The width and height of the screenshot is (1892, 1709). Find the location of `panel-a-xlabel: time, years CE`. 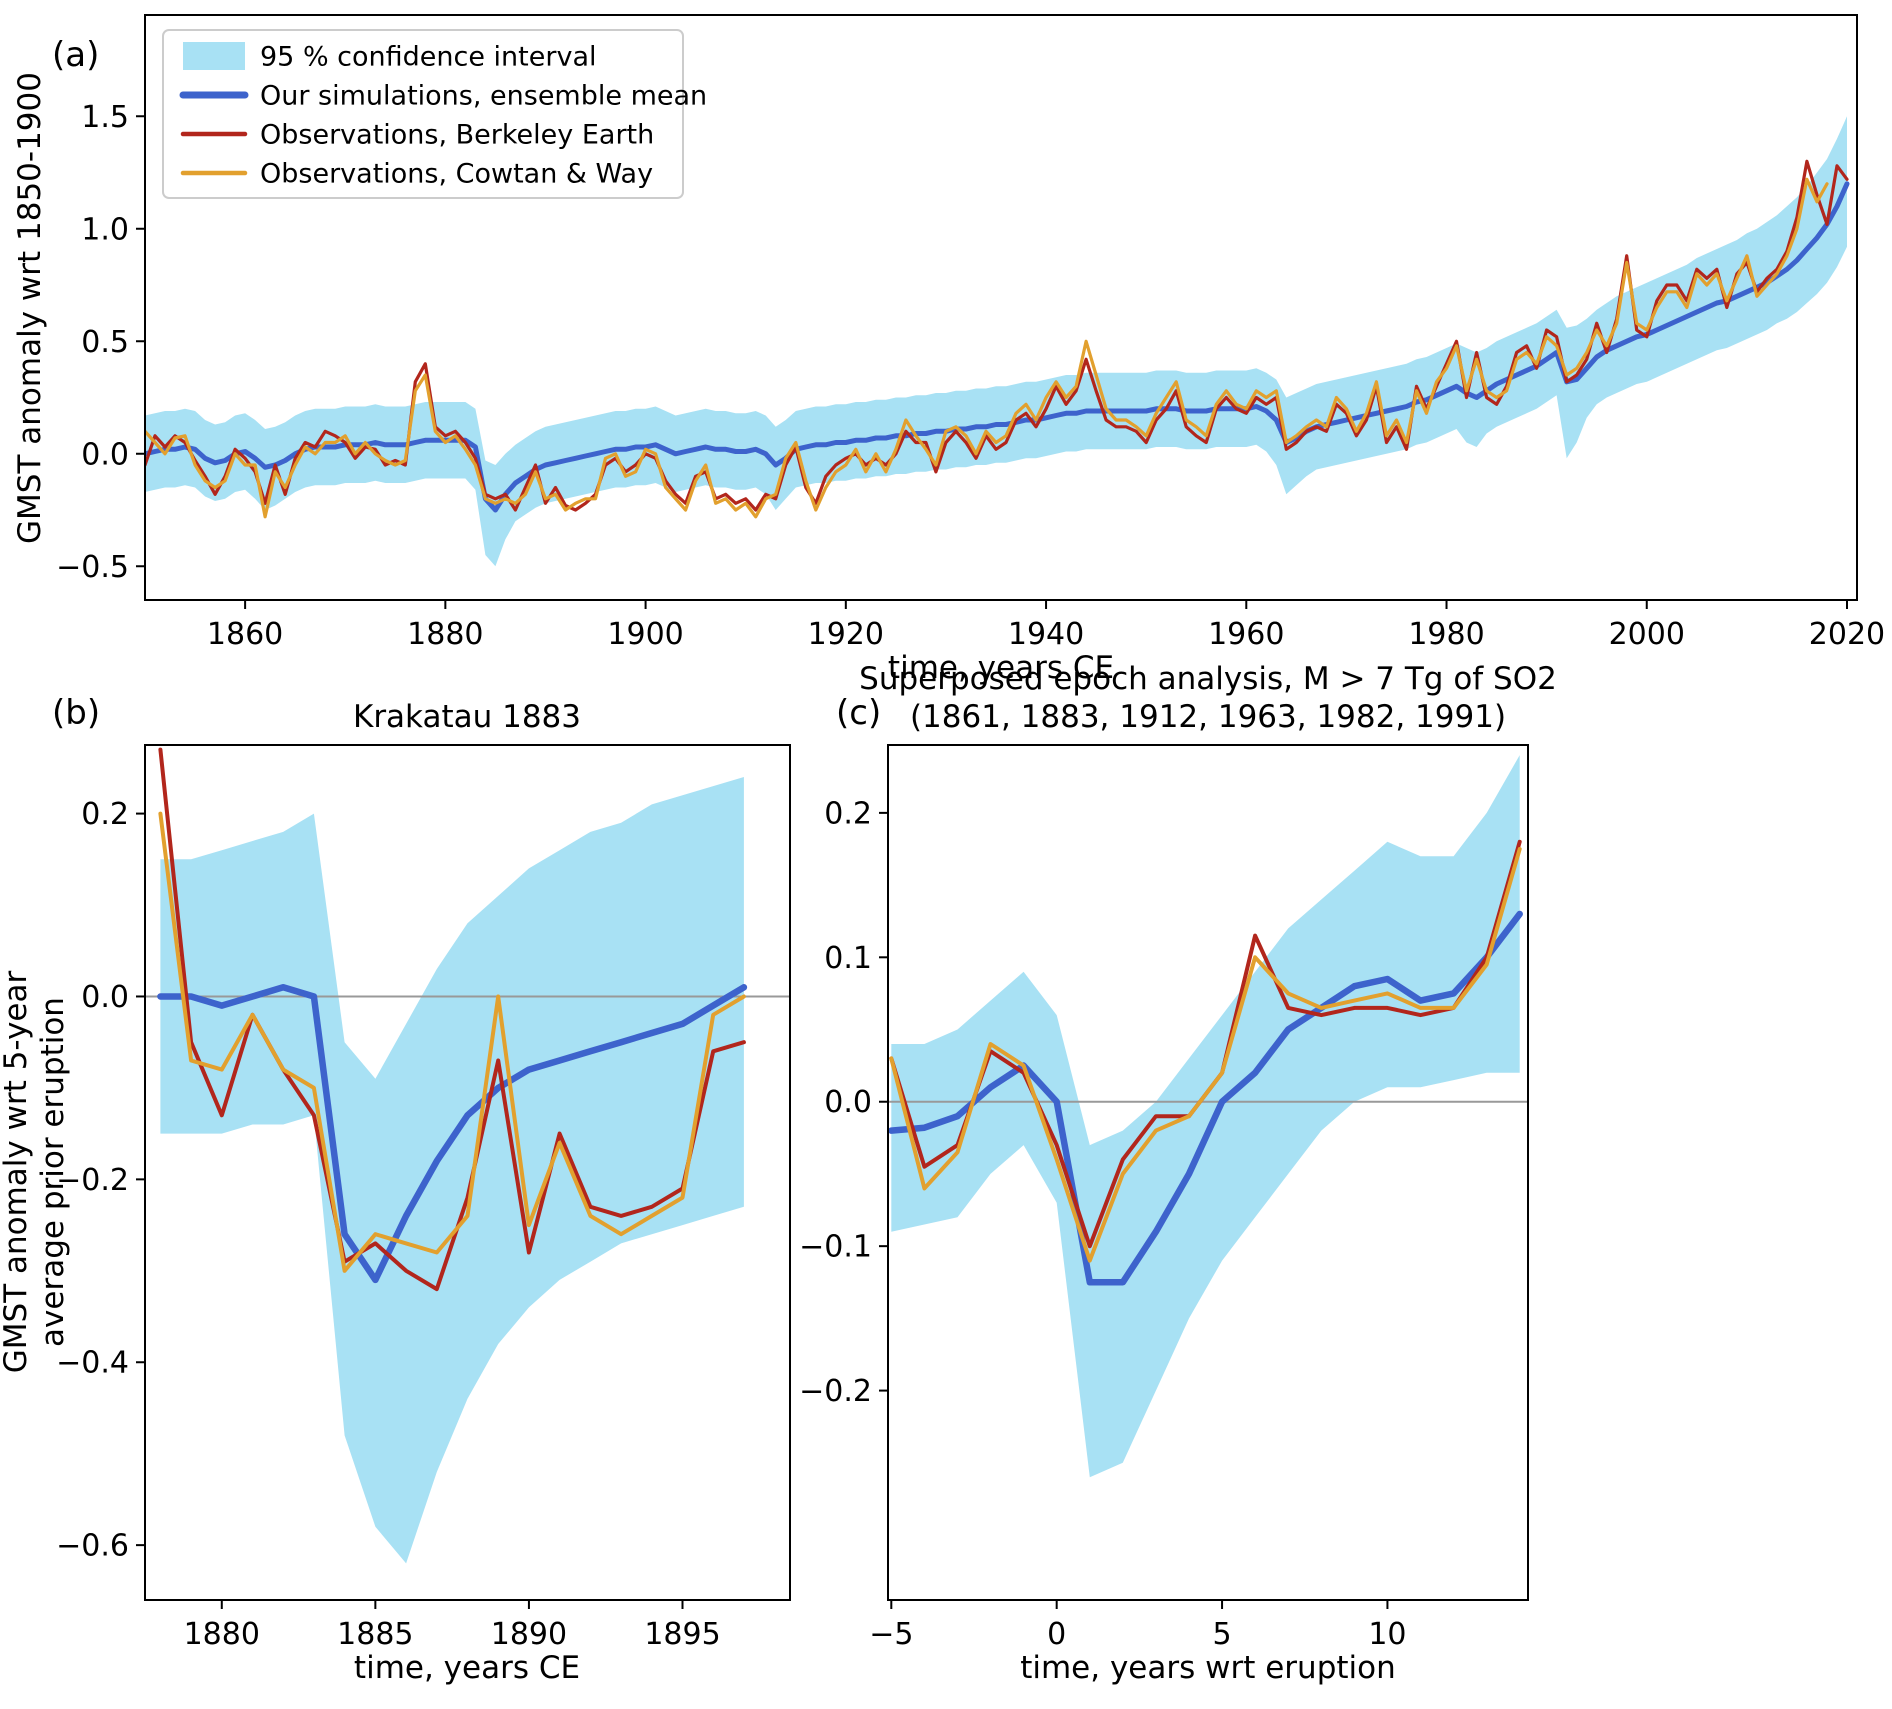

panel-a-xlabel: time, years CE is located at coordinates (1001, 668).